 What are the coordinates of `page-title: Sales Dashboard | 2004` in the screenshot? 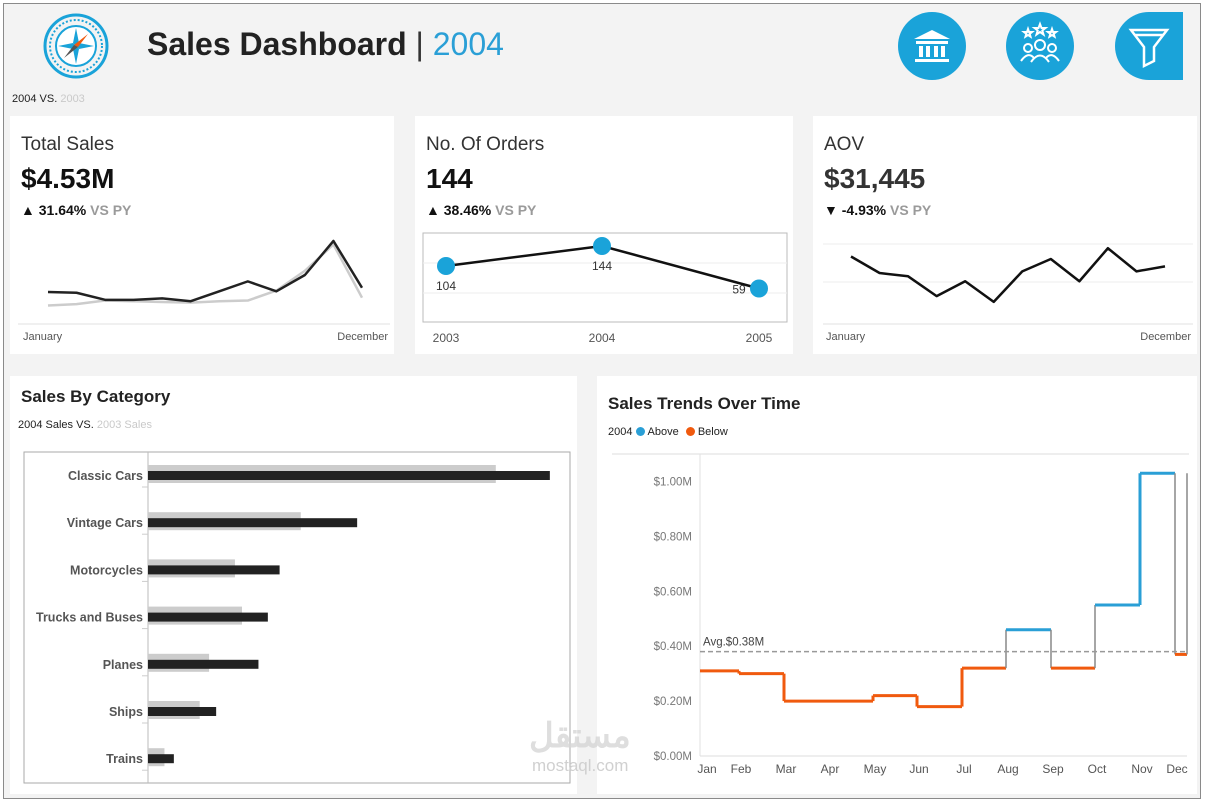 It's located at (325, 44).